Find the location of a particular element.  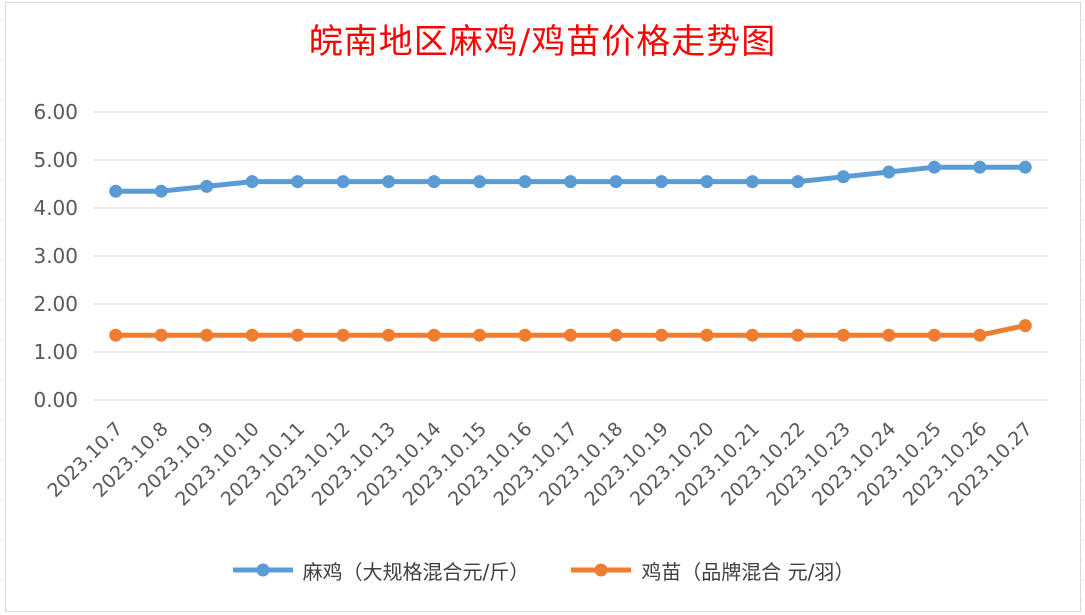

legend-label-series-0: 麻鸡（大规格混合元/斤） is located at coordinates (416, 571).